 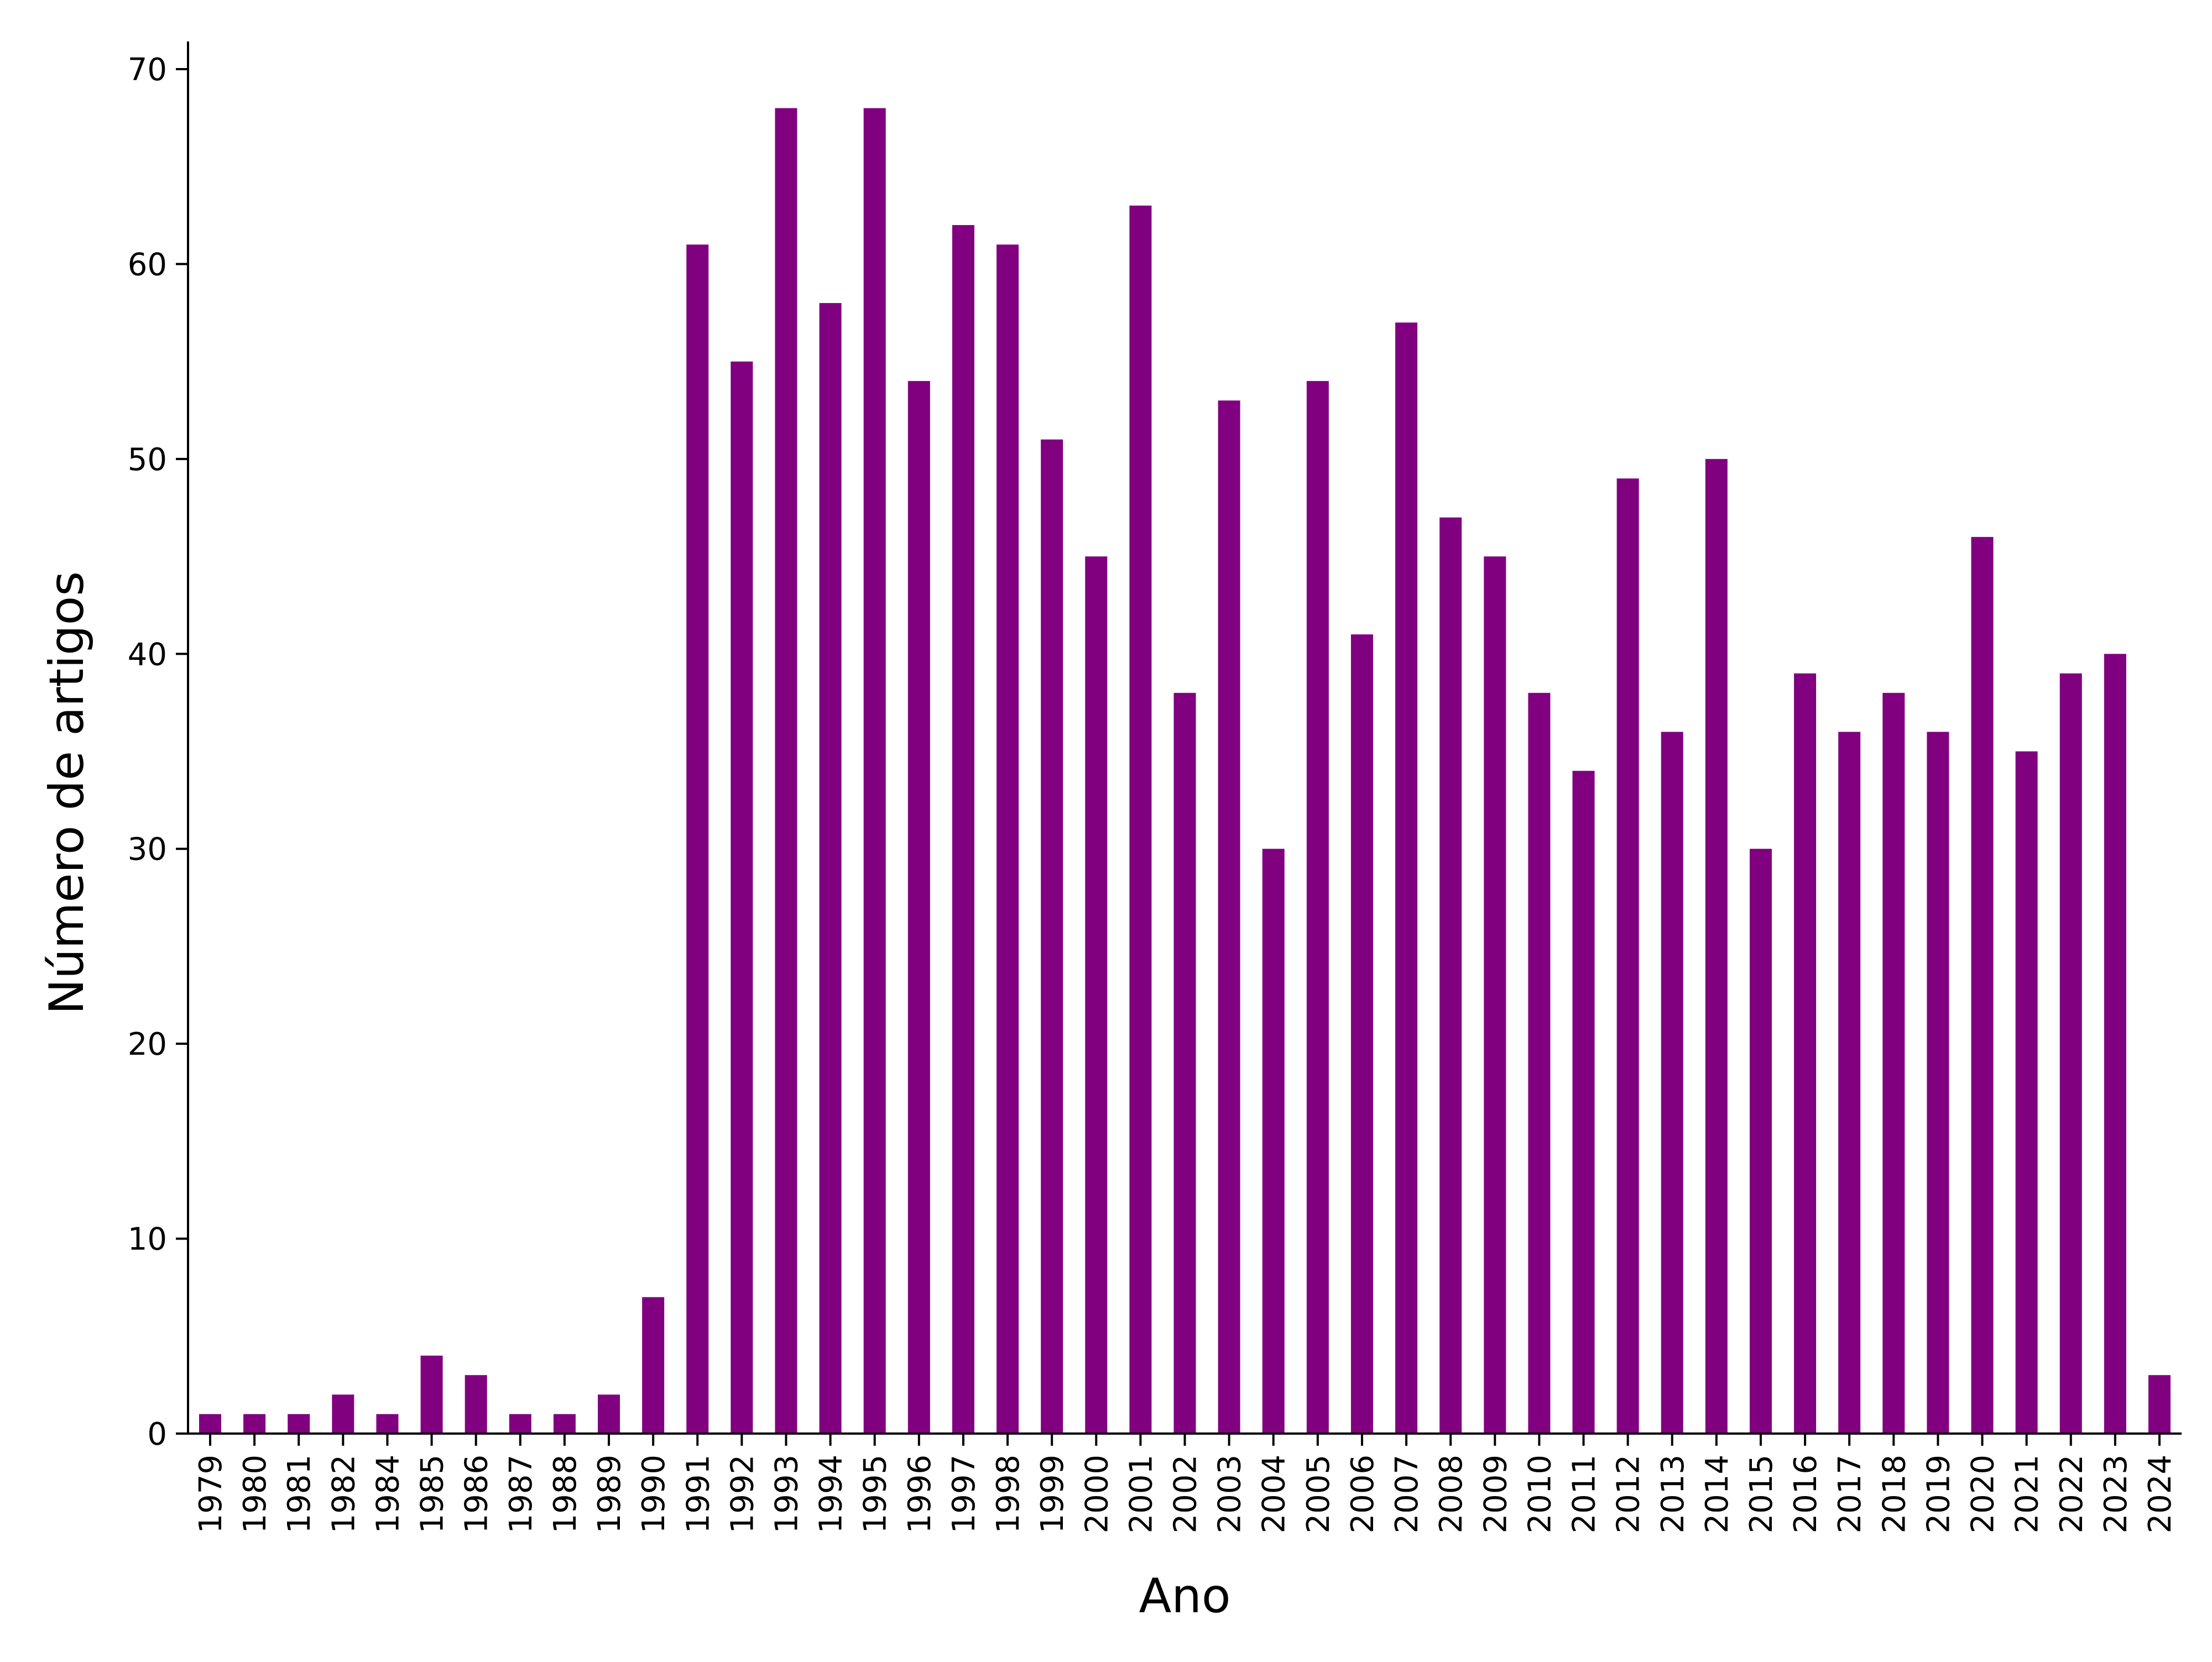 I want to click on x-tick-label: 1993, so click(x=787, y=1494).